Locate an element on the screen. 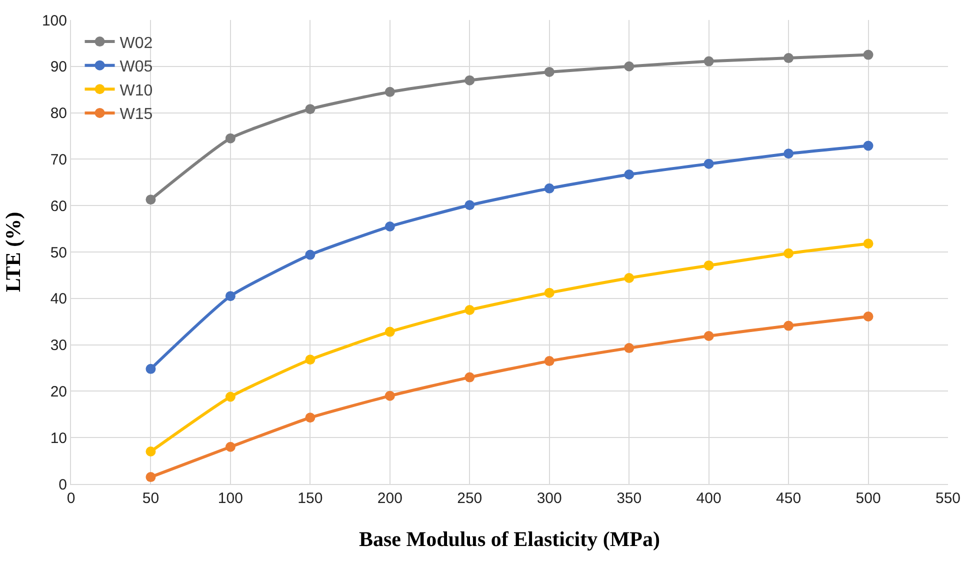 This screenshot has width=978, height=564. y-tick-label: 100 is located at coordinates (54, 21).